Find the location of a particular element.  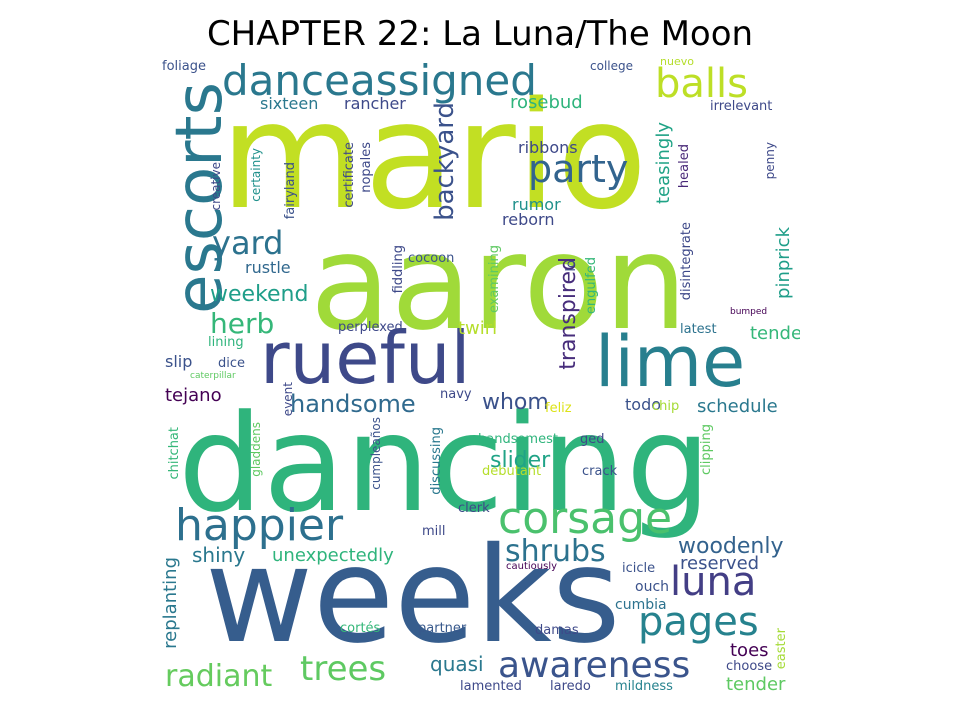

word-twirl: twirl is located at coordinates (478, 328).